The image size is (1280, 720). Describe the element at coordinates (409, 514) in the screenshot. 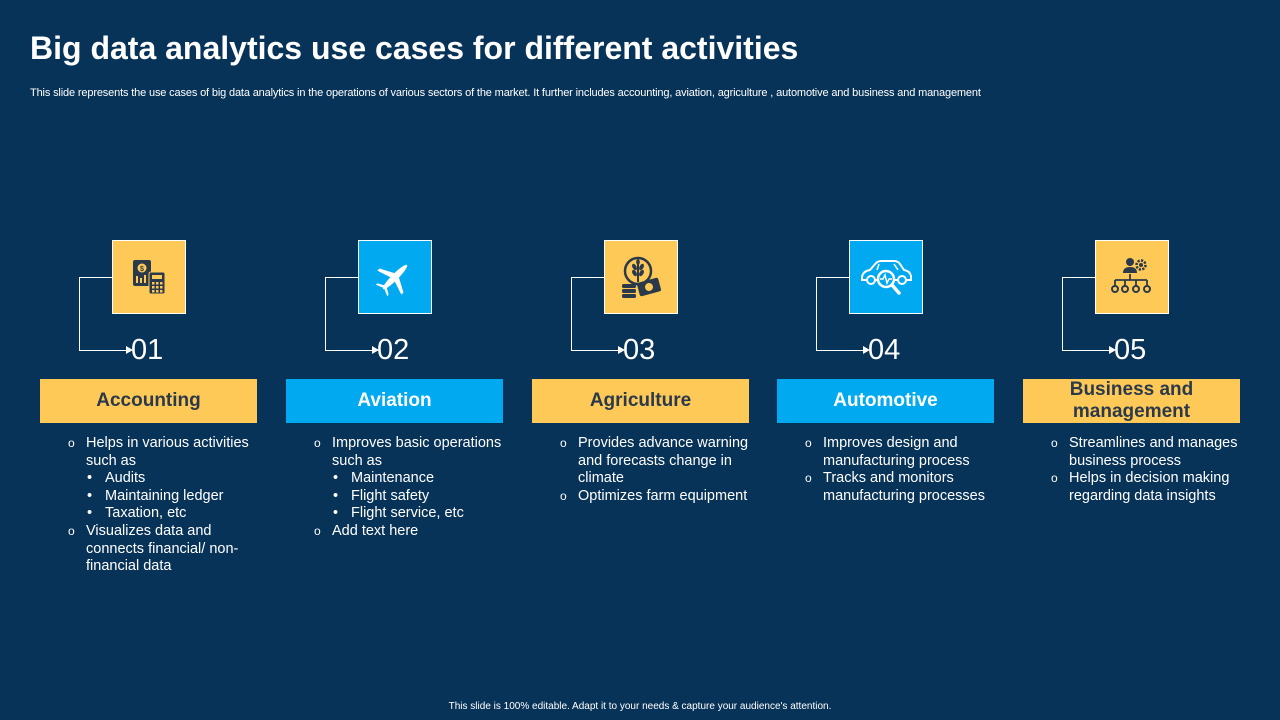

I see `list-item: Flight service, etc` at that location.